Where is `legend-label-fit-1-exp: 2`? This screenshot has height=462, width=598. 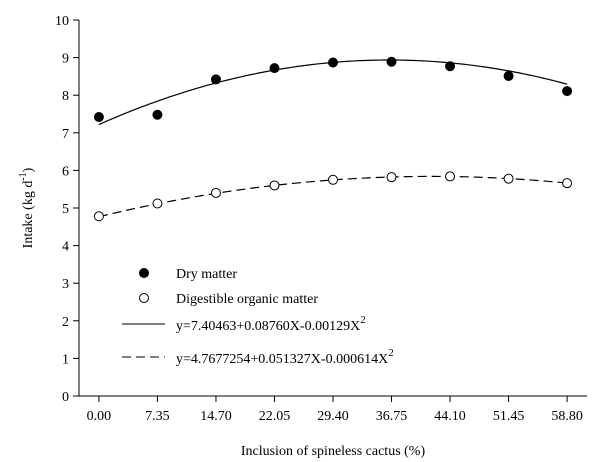 legend-label-fit-1-exp: 2 is located at coordinates (363, 320).